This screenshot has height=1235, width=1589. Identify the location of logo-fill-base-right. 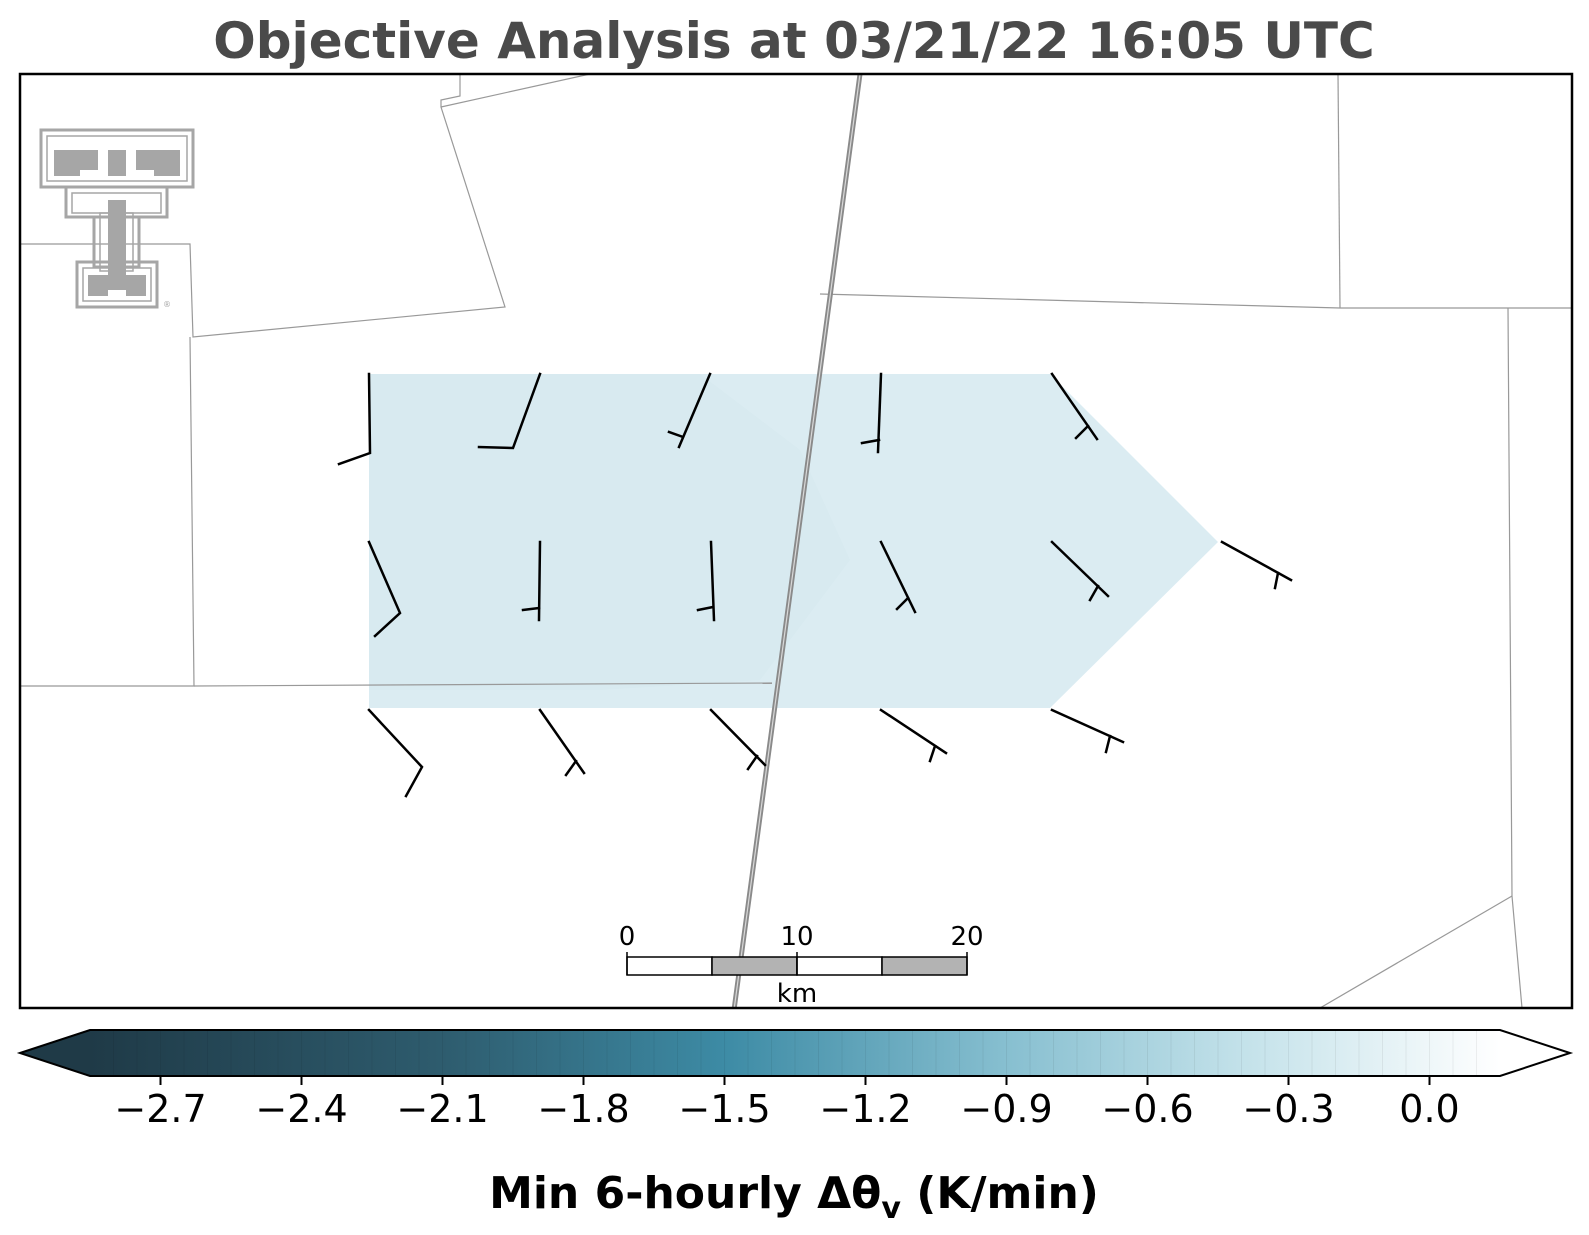
(136, 285).